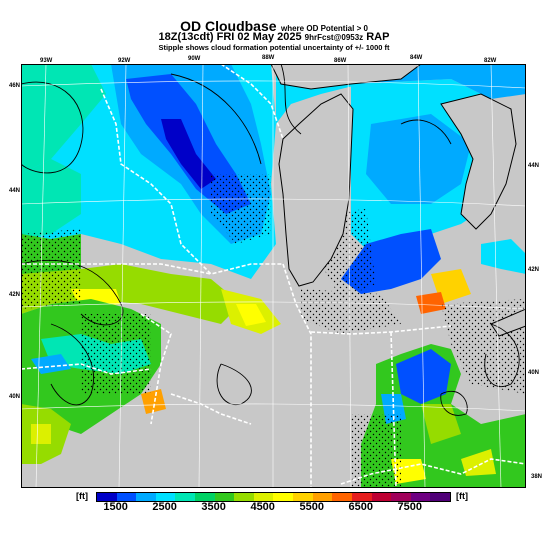 The height and width of the screenshot is (548, 548). What do you see at coordinates (537, 477) in the screenshot?
I see `lat-label-right-38n: 38N` at bounding box center [537, 477].